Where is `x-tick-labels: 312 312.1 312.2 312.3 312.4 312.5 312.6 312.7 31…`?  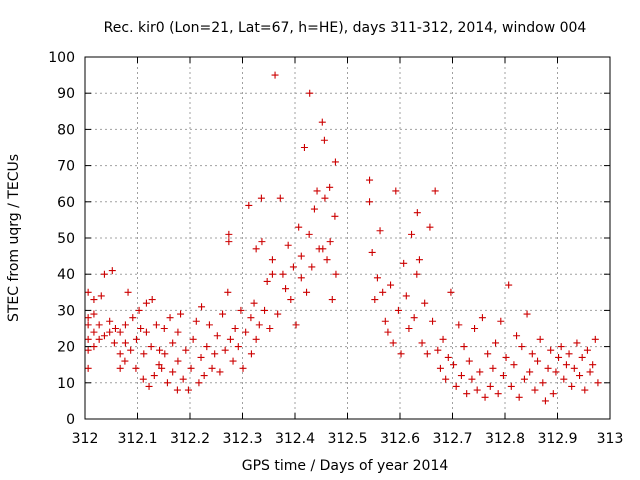 x-tick-labels: 312 312.1 312.2 312.3 312.4 312.5 312.6 312.7 31… is located at coordinates (348, 439).